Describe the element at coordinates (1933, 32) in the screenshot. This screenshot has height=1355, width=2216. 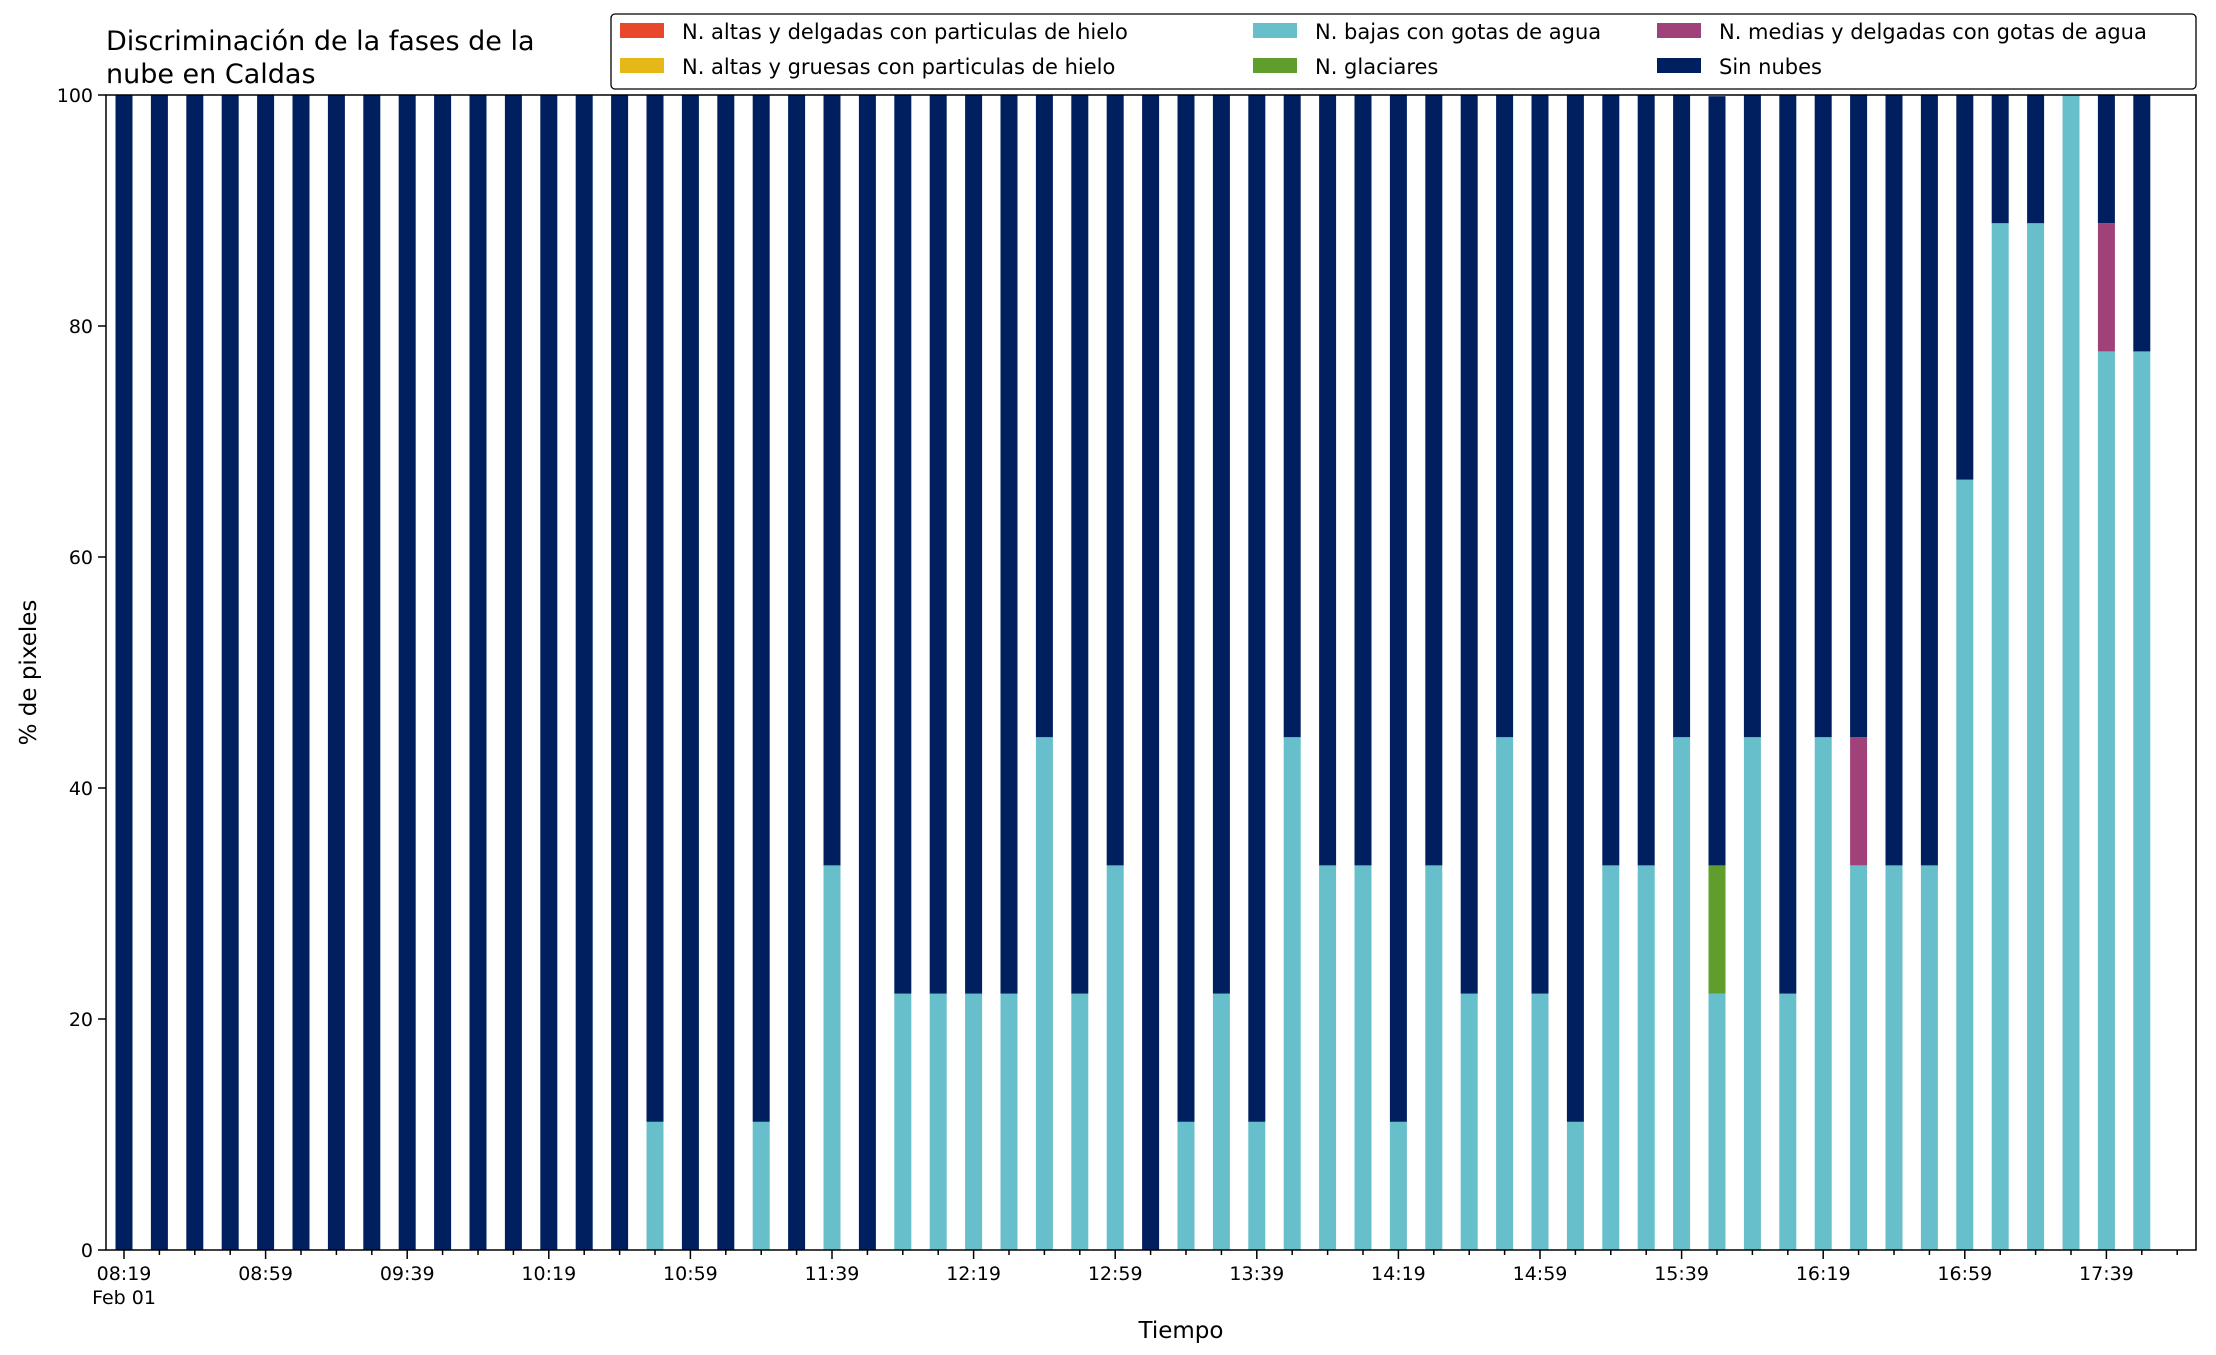
I see `legend-label-medias_delgadas_gotas_agua: N. medias y delgadas con gotas de agua` at that location.